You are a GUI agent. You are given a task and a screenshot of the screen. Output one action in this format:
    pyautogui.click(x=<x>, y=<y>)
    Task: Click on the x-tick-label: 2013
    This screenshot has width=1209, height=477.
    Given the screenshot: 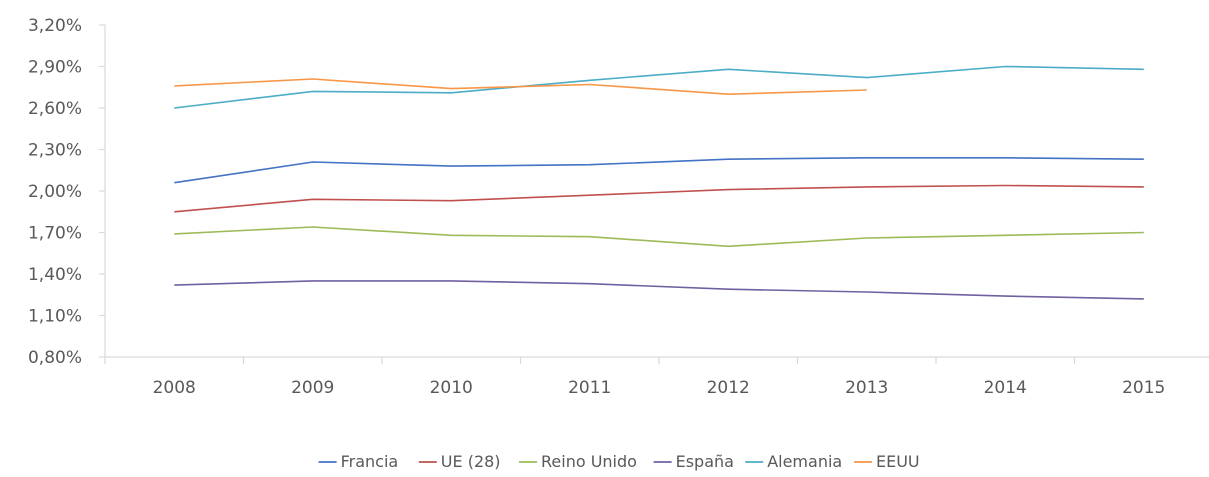 What is the action you would take?
    pyautogui.click(x=866, y=388)
    